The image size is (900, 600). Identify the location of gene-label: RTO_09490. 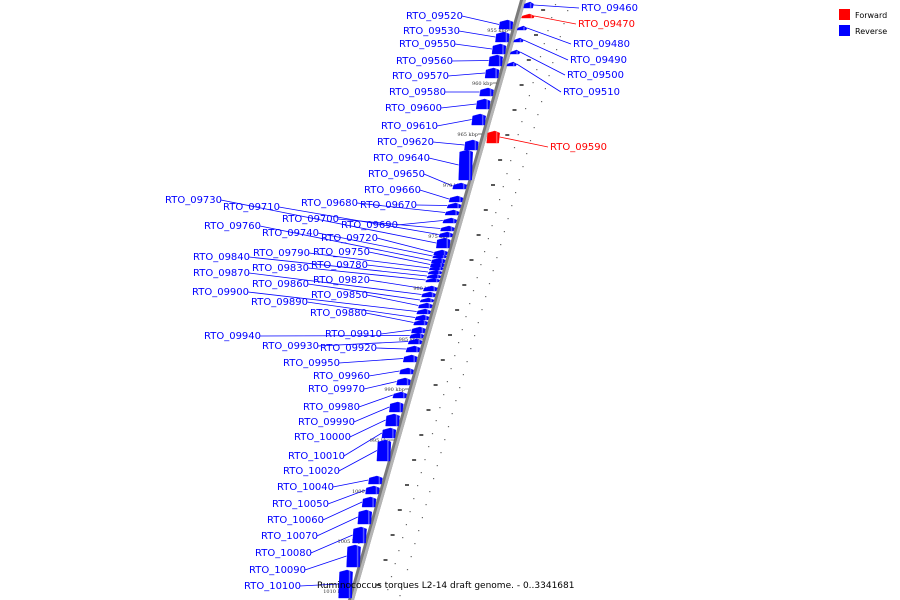
(598, 60).